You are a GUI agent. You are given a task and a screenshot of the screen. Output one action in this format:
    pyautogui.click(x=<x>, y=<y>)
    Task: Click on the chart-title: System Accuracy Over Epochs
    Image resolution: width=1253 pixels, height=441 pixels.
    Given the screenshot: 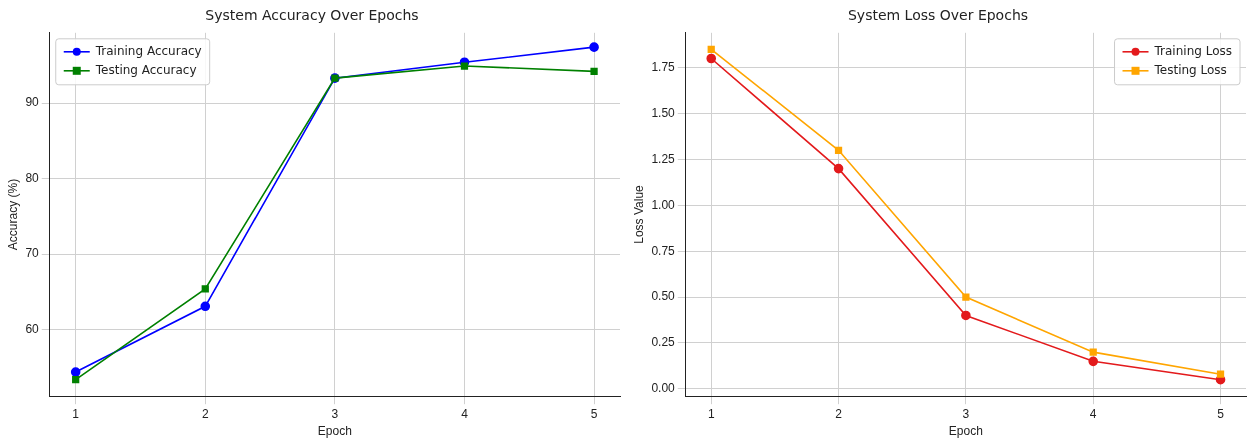 What is the action you would take?
    pyautogui.click(x=312, y=15)
    